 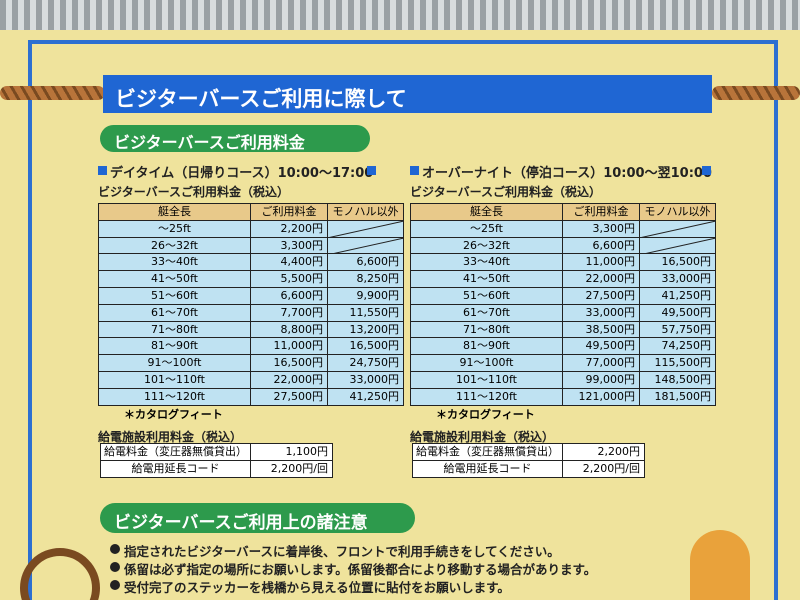 I want to click on mascot, so click(x=720, y=565).